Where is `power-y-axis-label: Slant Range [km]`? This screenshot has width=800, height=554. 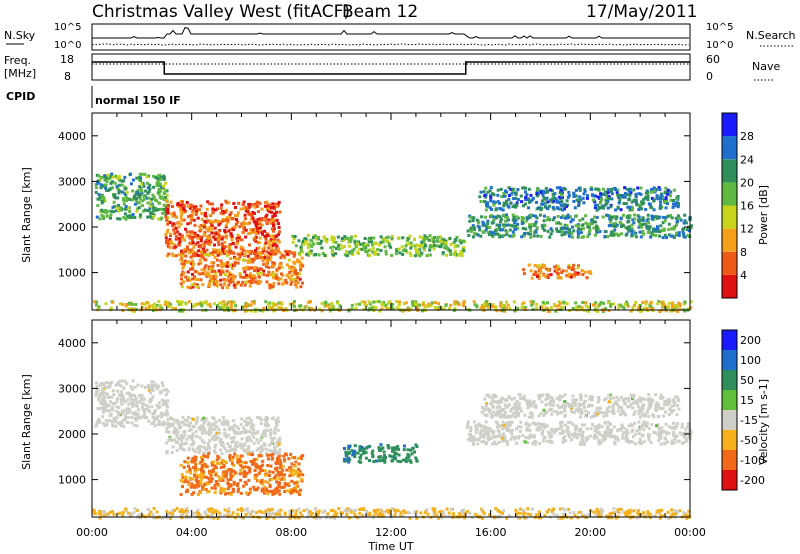
power-y-axis-label: Slant Range [km] is located at coordinates (26, 215).